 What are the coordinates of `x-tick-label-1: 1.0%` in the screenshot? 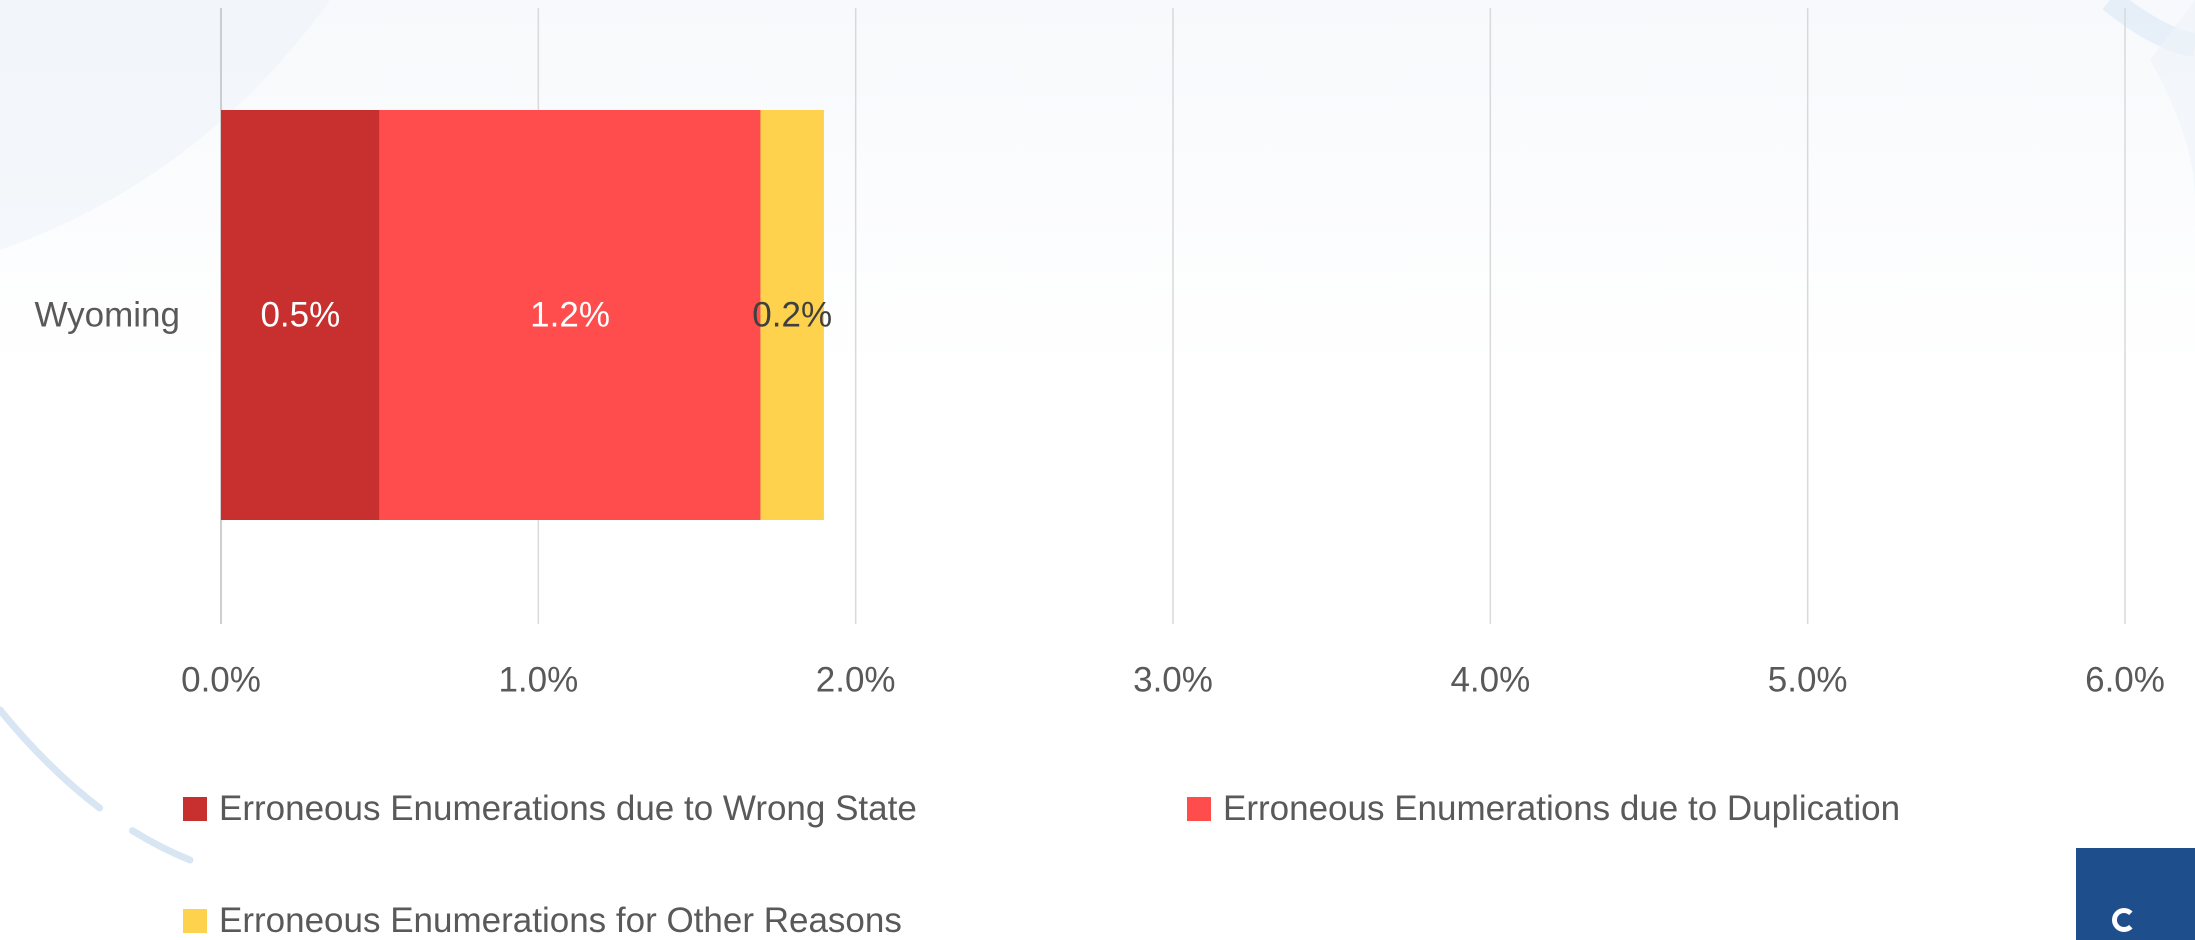 It's located at (538, 679).